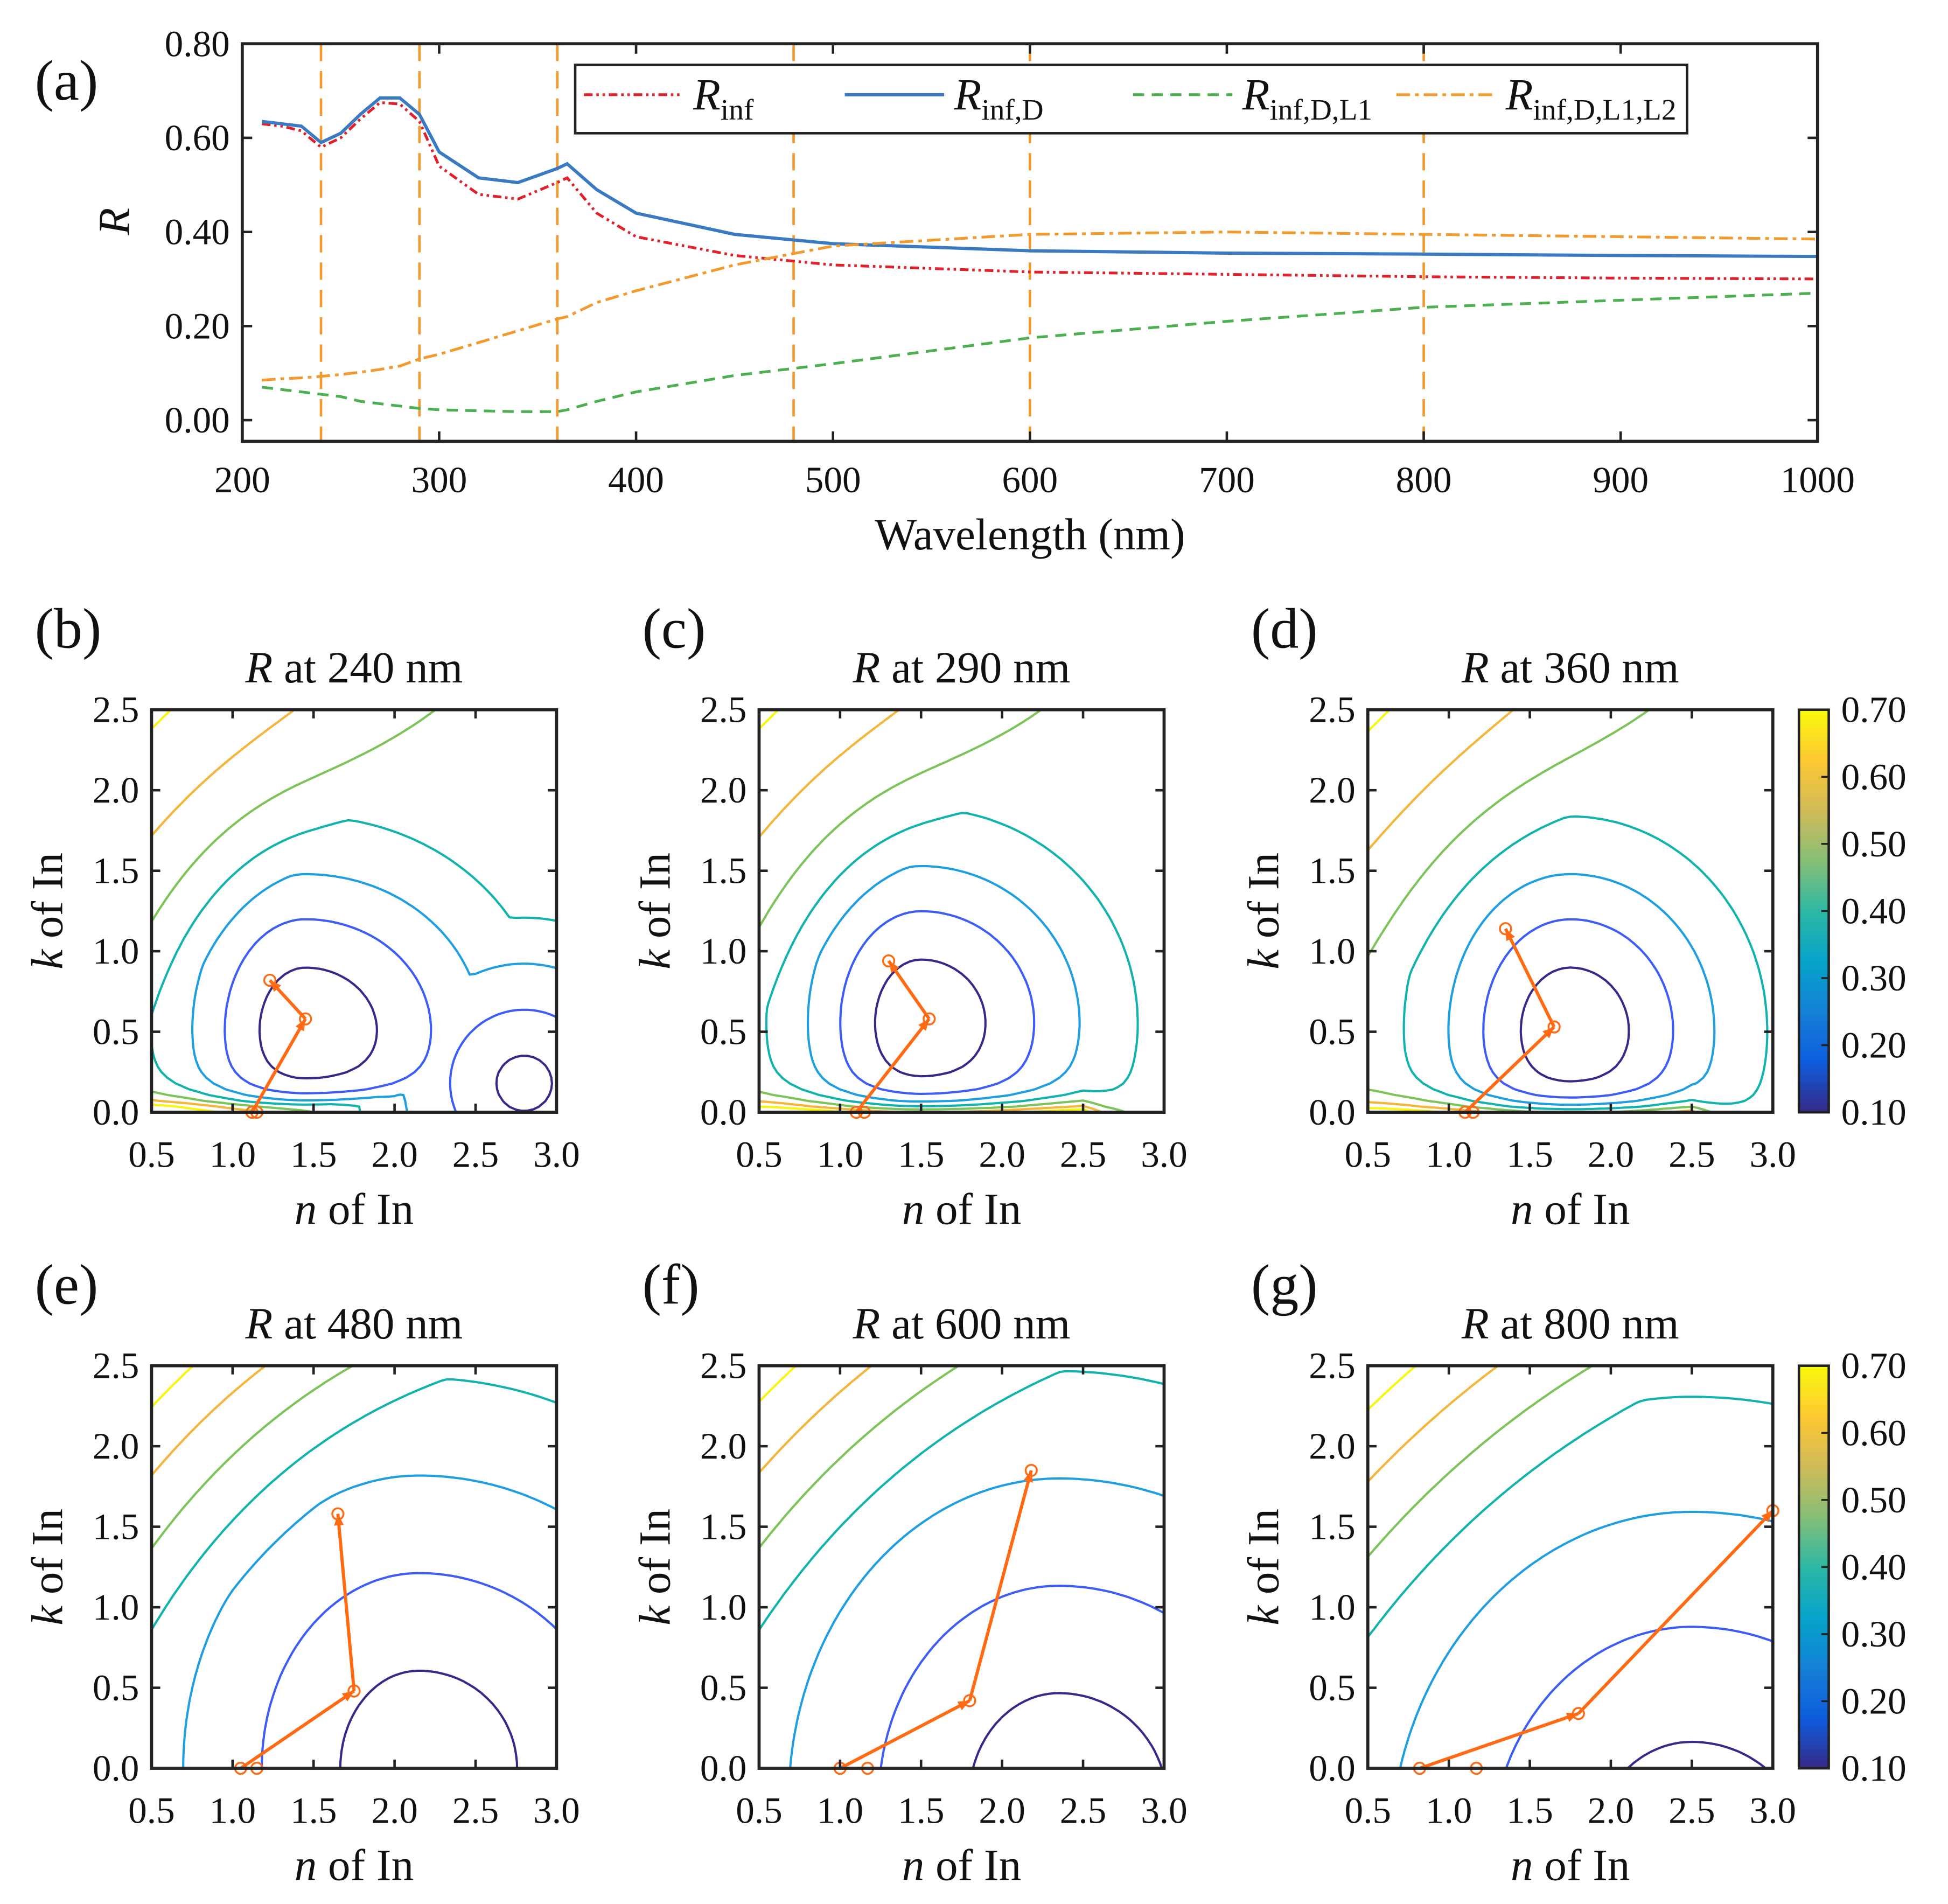 The height and width of the screenshot is (1904, 1948). I want to click on panel-title: R at 480 nm, so click(354, 1324).